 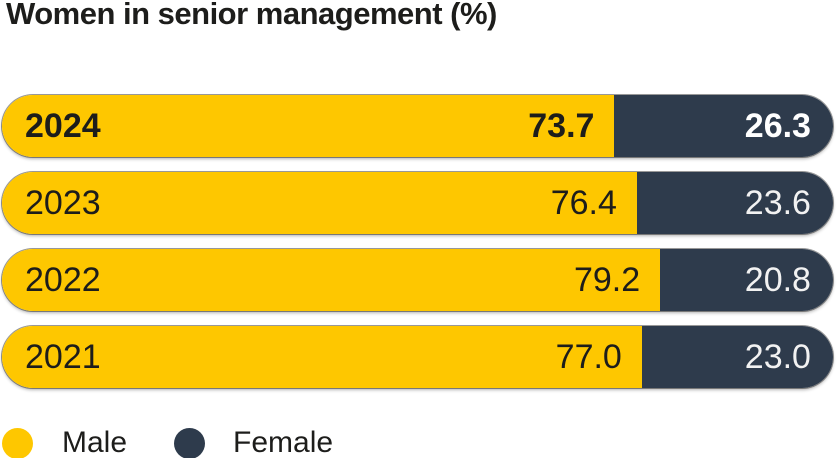 What do you see at coordinates (777, 356) in the screenshot?
I see `bar-female-value: 23.0` at bounding box center [777, 356].